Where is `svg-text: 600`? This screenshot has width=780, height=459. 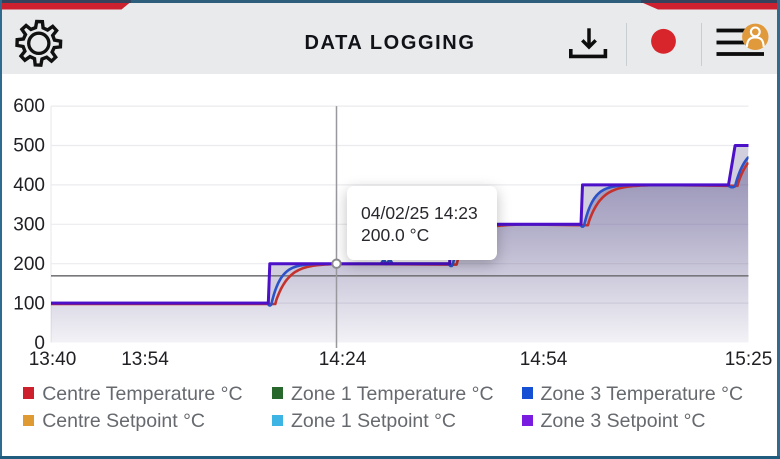 svg-text: 600 is located at coordinates (29, 106).